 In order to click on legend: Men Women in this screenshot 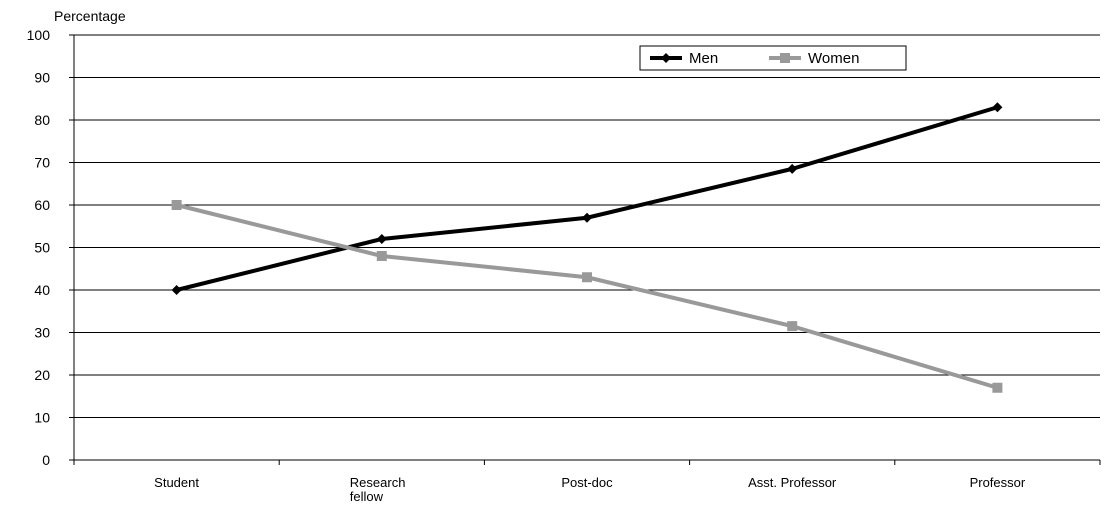, I will do `click(773, 58)`.